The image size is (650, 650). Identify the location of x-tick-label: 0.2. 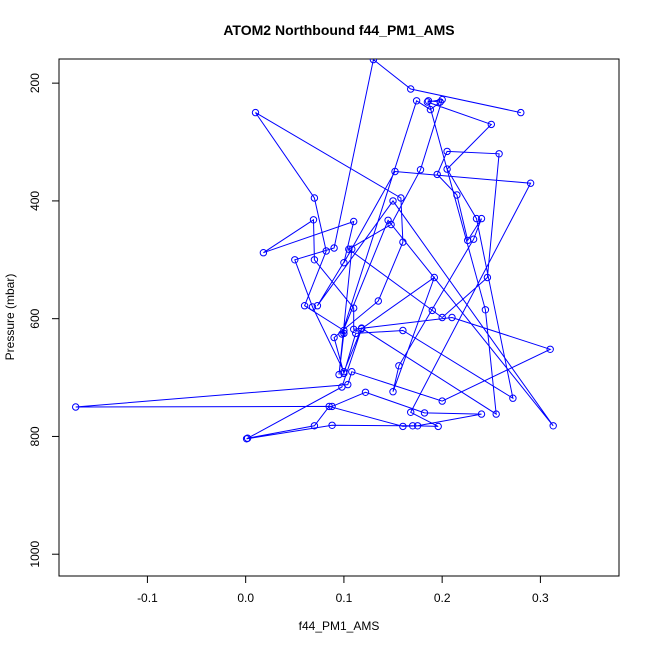
(442, 598).